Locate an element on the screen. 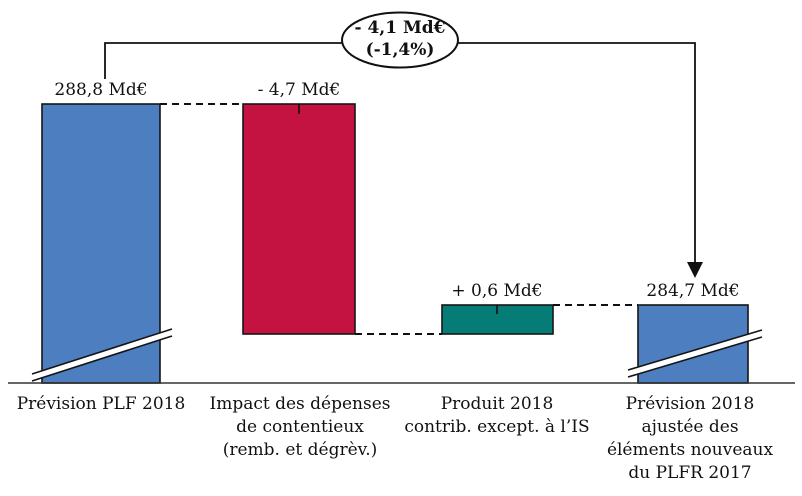 The width and height of the screenshot is (802, 496). annotation-ellipse is located at coordinates (400, 40).